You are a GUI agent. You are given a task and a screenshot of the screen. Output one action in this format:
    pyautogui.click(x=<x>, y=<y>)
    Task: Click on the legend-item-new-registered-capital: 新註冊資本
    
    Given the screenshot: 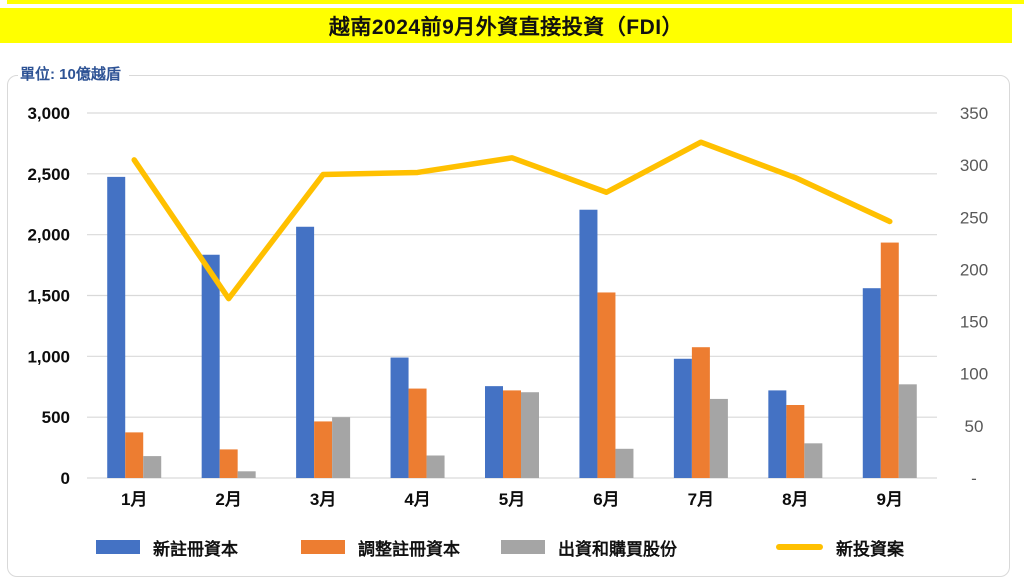 What is the action you would take?
    pyautogui.click(x=167, y=547)
    